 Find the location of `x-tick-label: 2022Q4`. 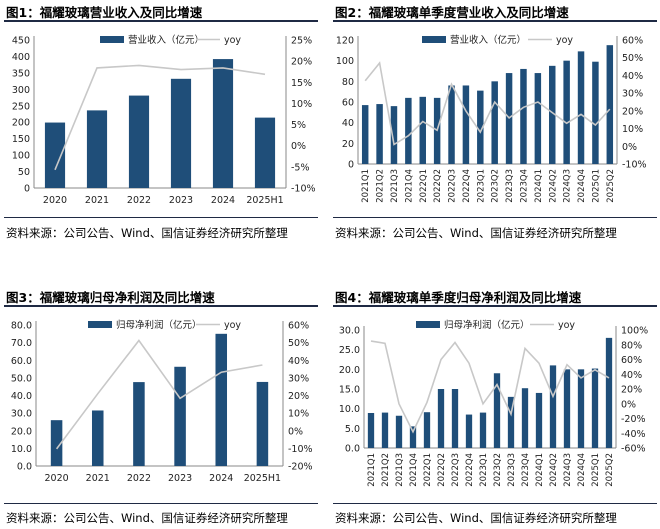

x-tick-label: 2022Q4 is located at coordinates (467, 186).